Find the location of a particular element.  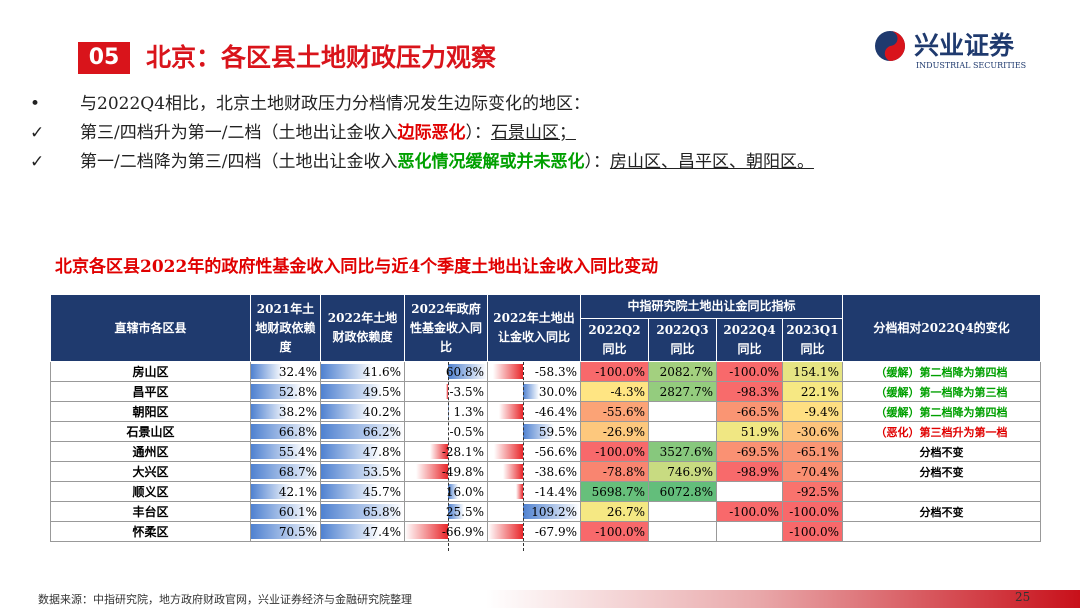

cell-text: 47.4% is located at coordinates (381, 531).